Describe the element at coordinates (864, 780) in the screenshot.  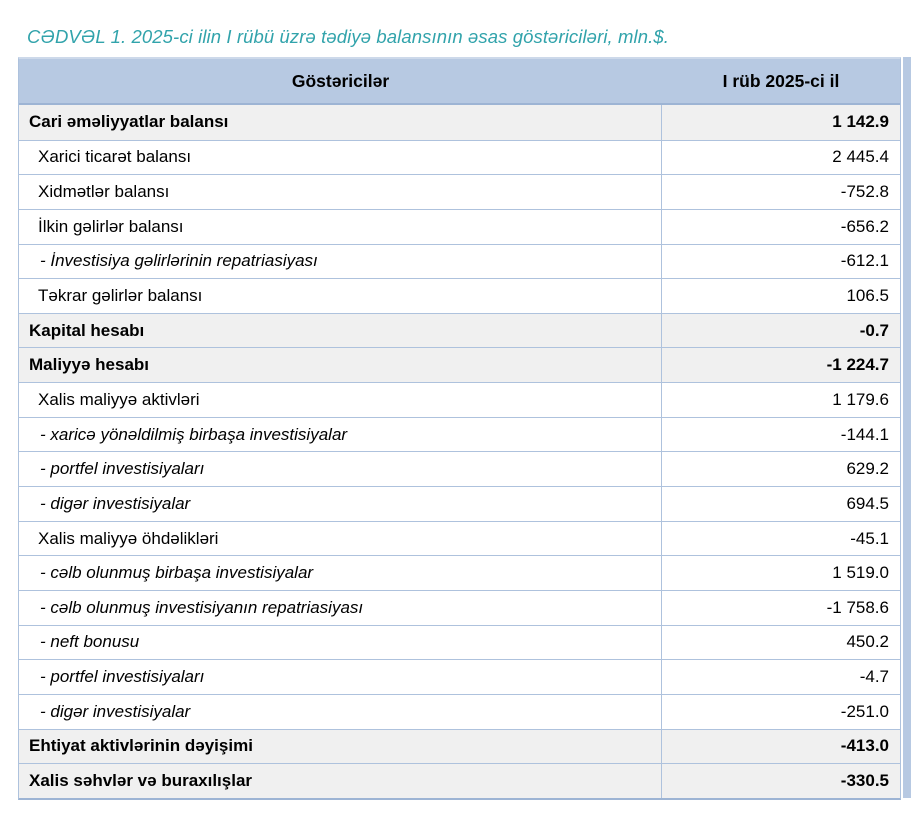
I see `row-value: -330.5` at that location.